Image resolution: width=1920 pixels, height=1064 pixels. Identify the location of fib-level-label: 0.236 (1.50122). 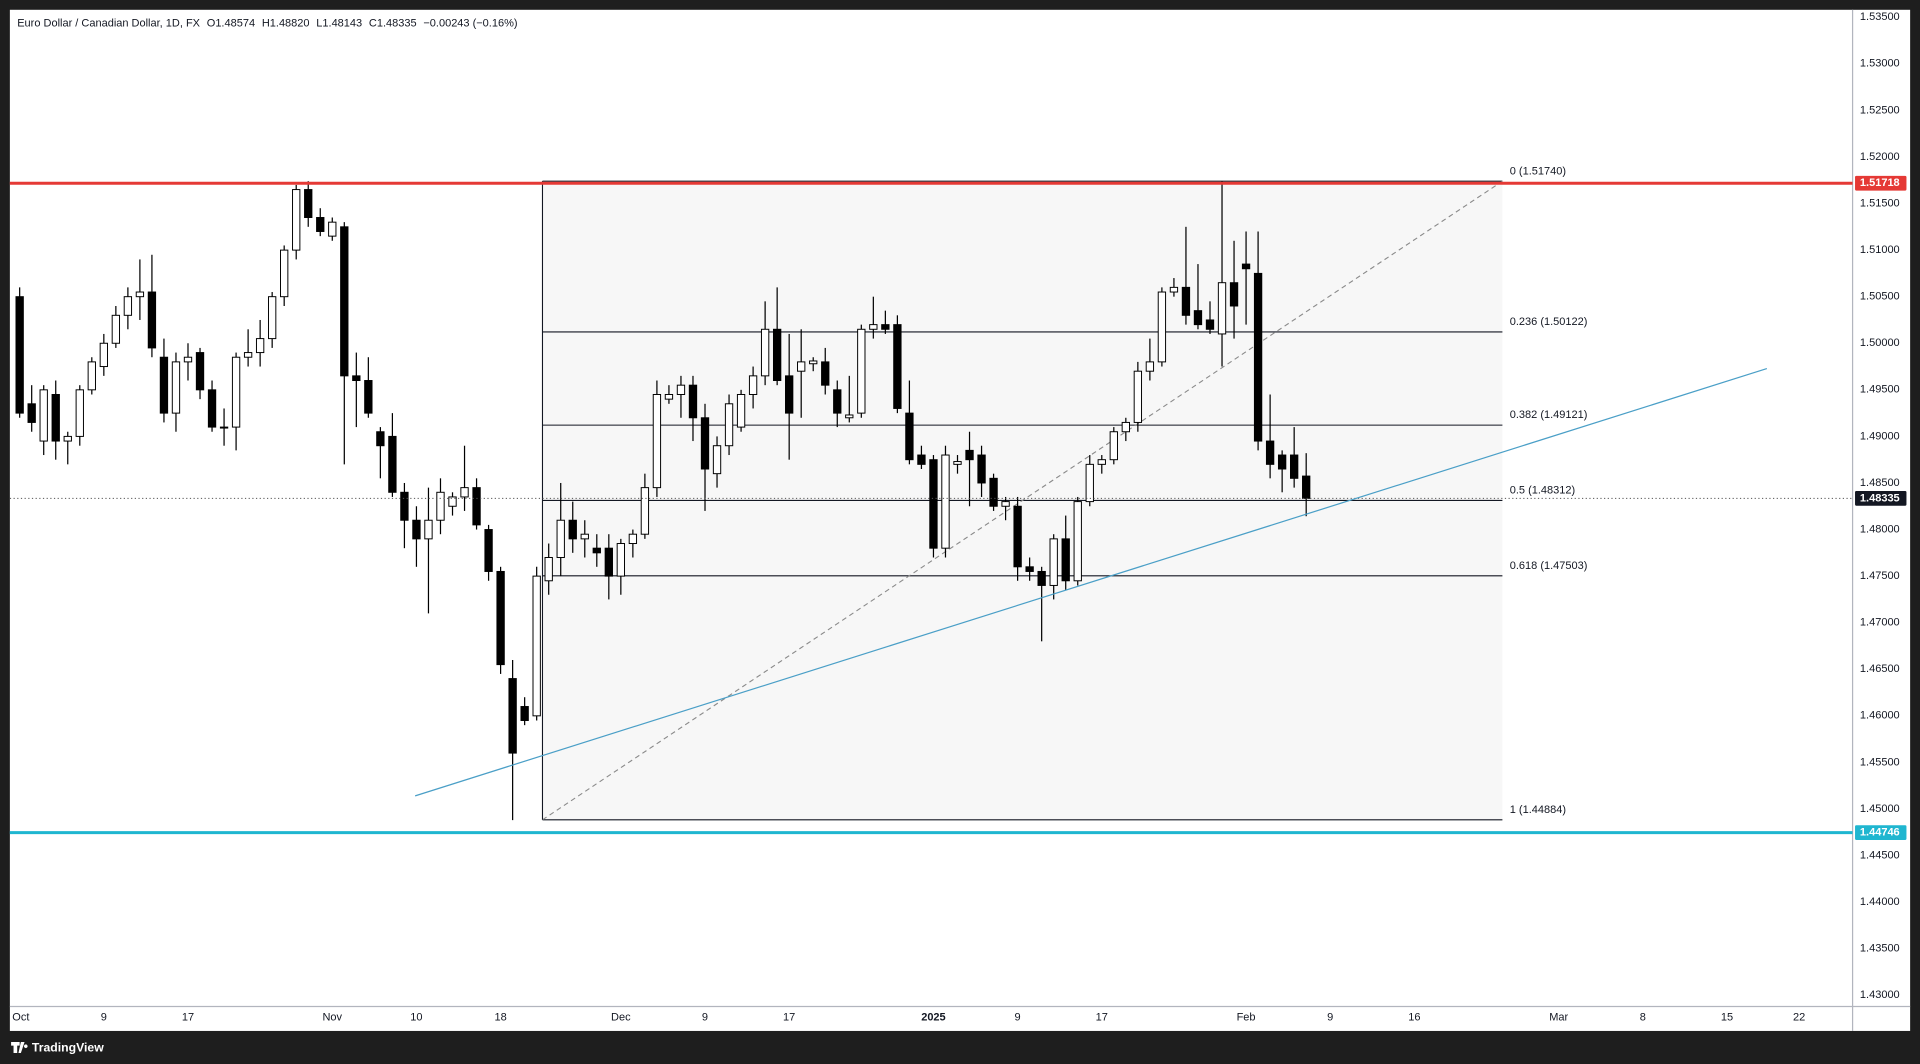
(1549, 322).